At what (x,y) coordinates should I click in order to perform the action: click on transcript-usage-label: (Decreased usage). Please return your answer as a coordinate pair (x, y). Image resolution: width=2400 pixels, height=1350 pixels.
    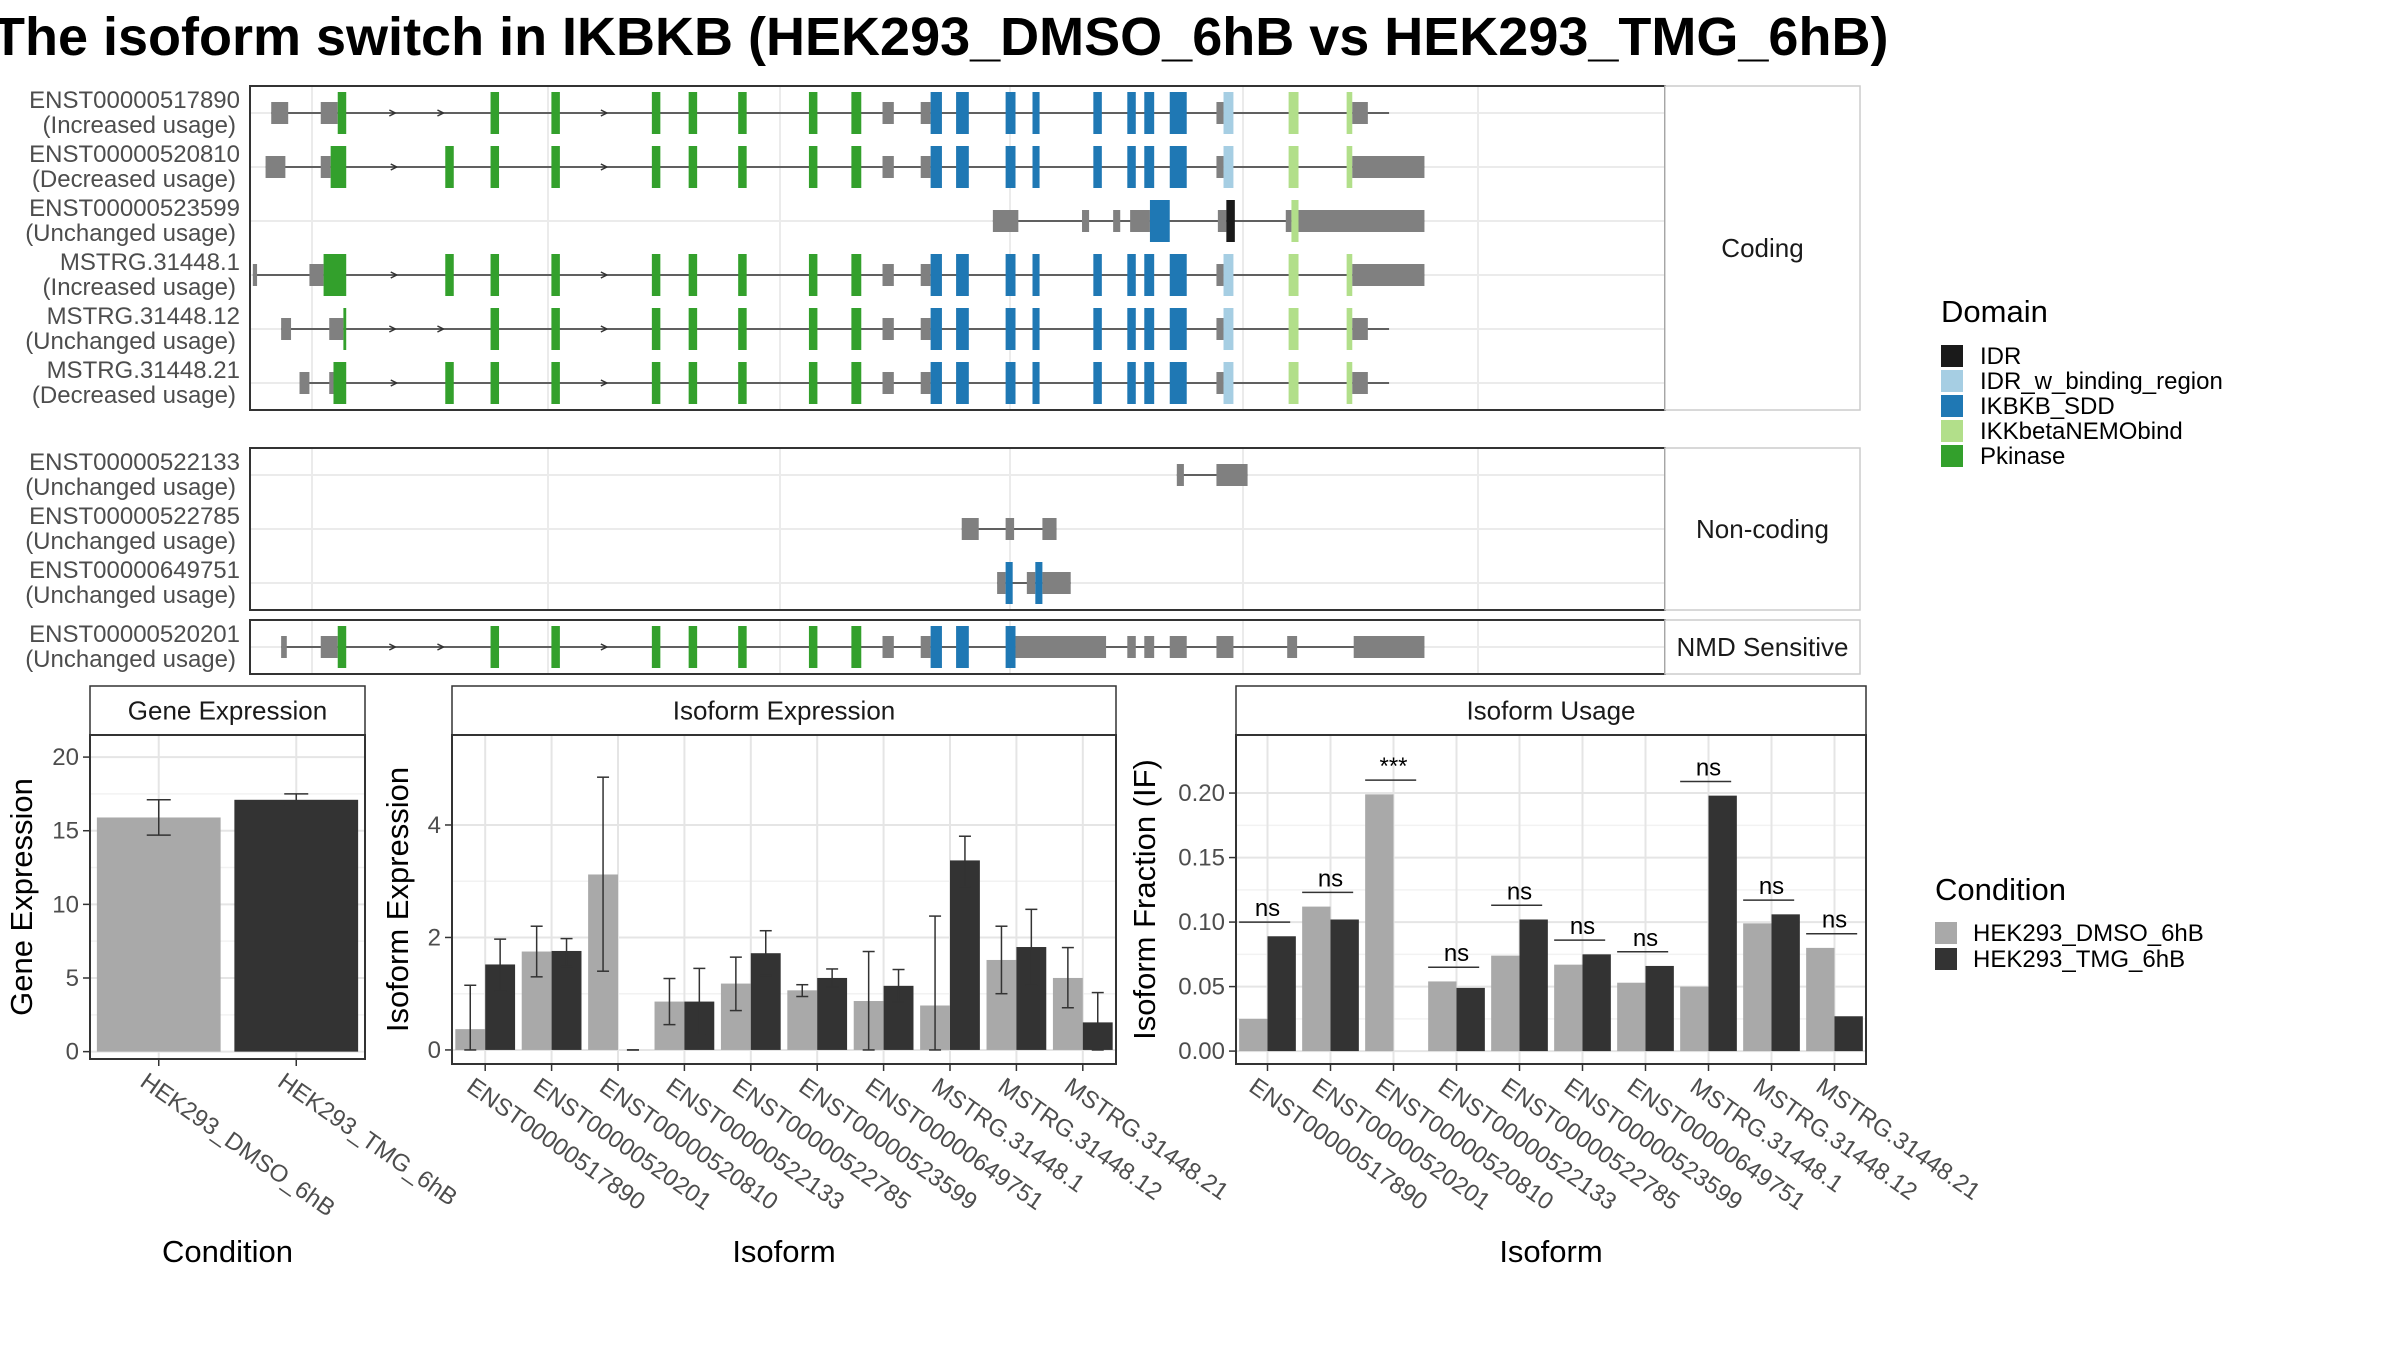
    Looking at the image, I should click on (134, 395).